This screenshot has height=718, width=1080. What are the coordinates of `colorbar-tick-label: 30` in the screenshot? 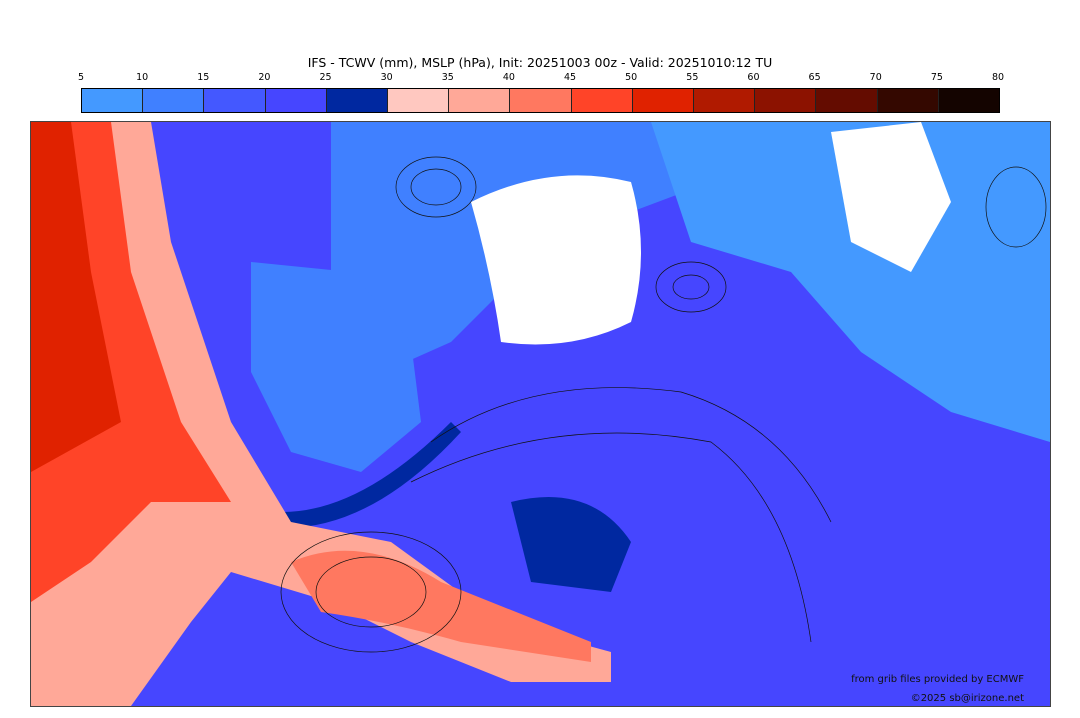 It's located at (386, 77).